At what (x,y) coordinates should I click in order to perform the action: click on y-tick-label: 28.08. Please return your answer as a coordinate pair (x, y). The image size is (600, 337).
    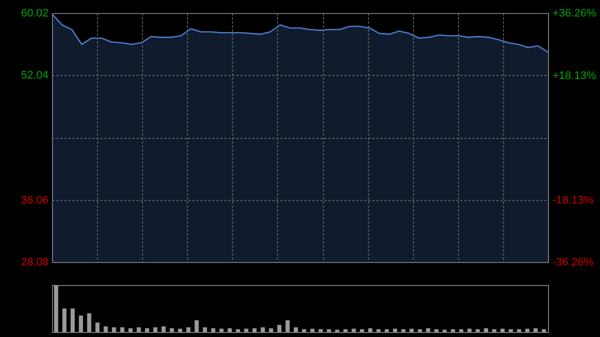
    Looking at the image, I should click on (34, 262).